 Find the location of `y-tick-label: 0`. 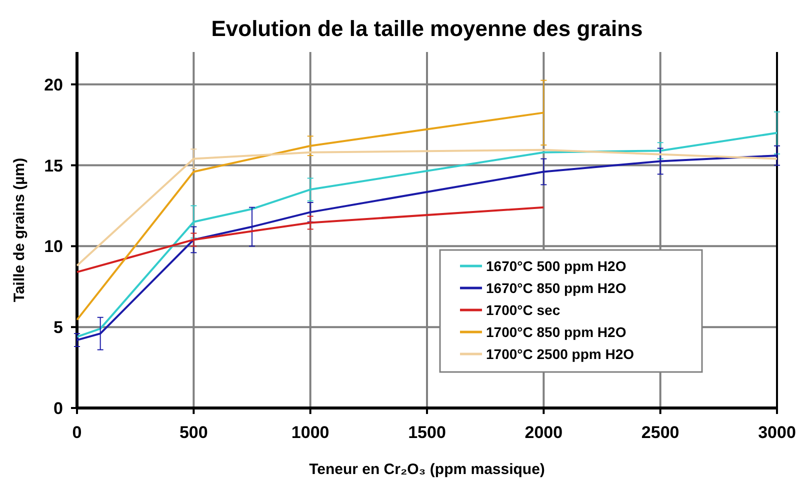

y-tick-label: 0 is located at coordinates (58, 408).